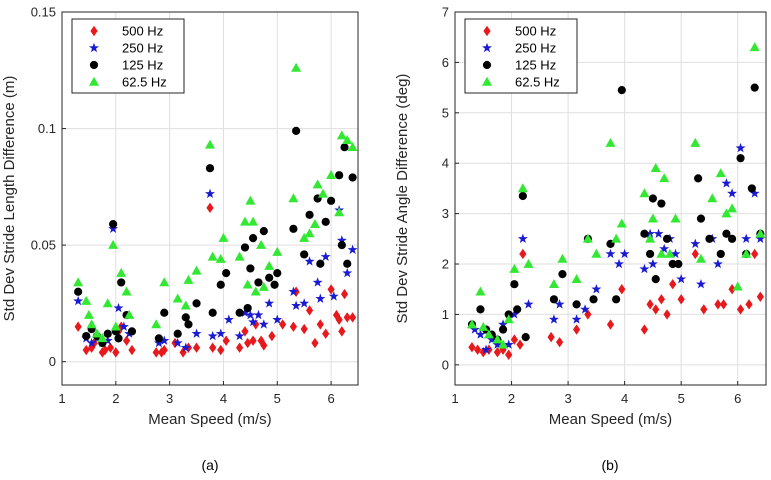  Describe the element at coordinates (223, 398) in the screenshot. I see `x-tick-label: 4` at that location.